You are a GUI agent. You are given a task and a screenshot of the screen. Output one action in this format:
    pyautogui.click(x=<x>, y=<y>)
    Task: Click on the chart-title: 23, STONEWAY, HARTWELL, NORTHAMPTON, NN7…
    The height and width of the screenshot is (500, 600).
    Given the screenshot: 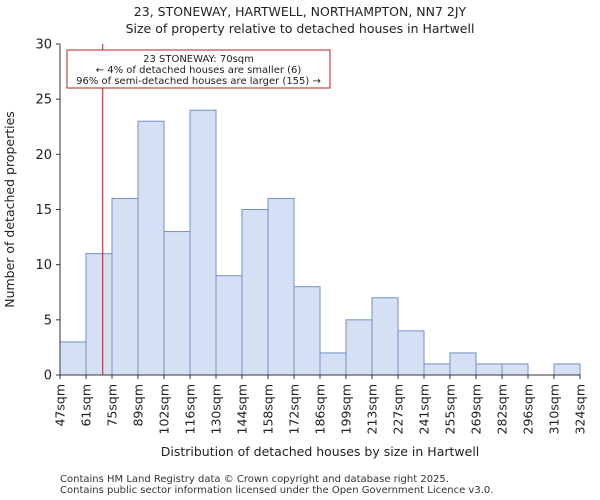 What is the action you would take?
    pyautogui.click(x=300, y=11)
    